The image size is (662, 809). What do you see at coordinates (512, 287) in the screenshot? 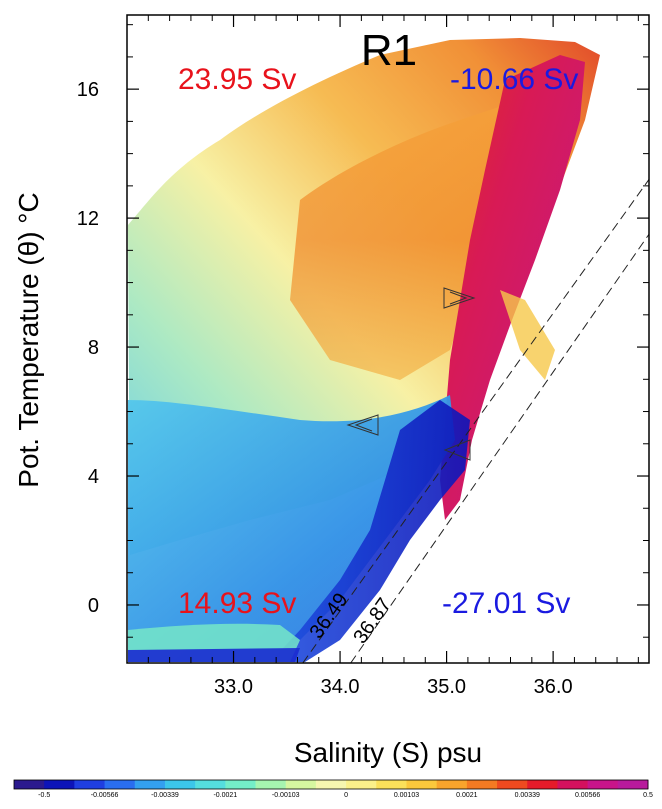
I see `ts-cloud-saline-branch` at bounding box center [512, 287].